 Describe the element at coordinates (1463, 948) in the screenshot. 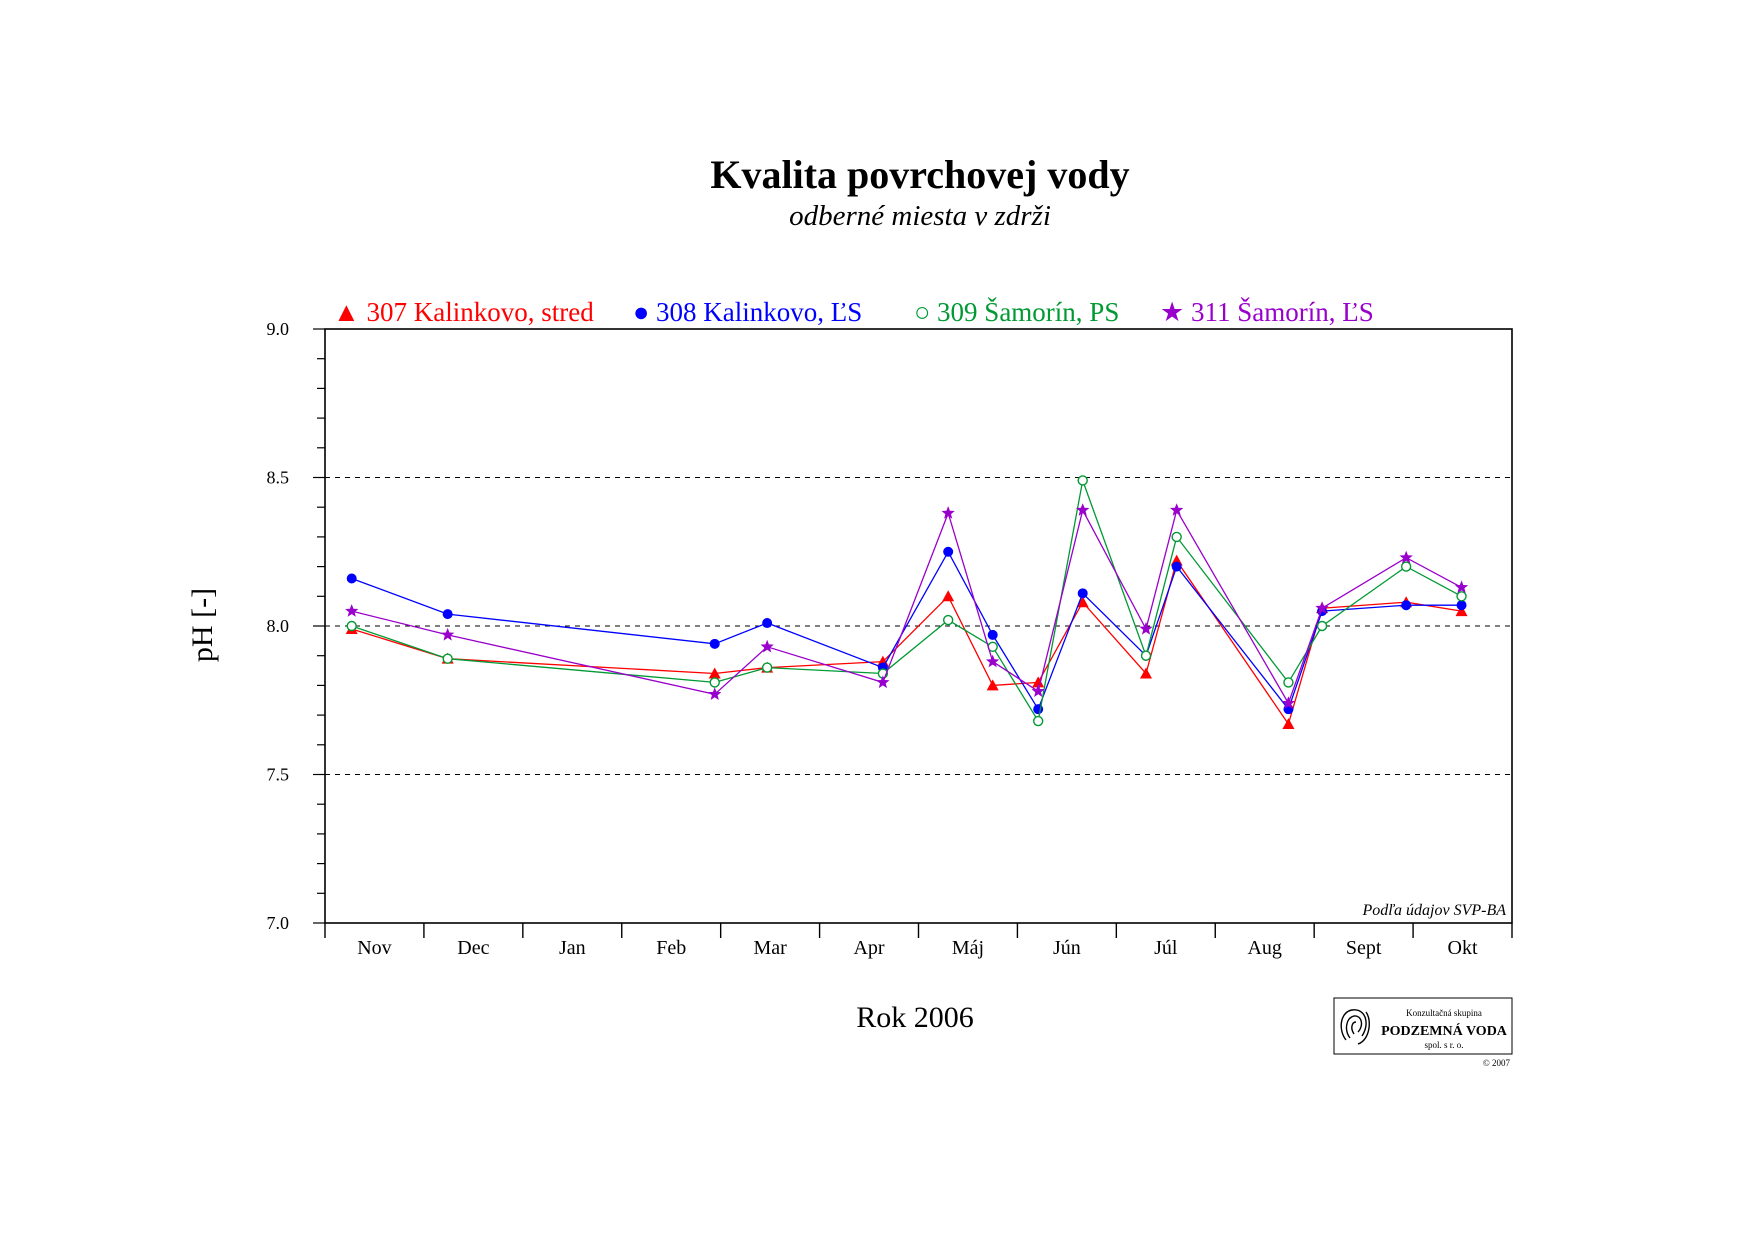

I see `x-tick-label: Okt` at that location.